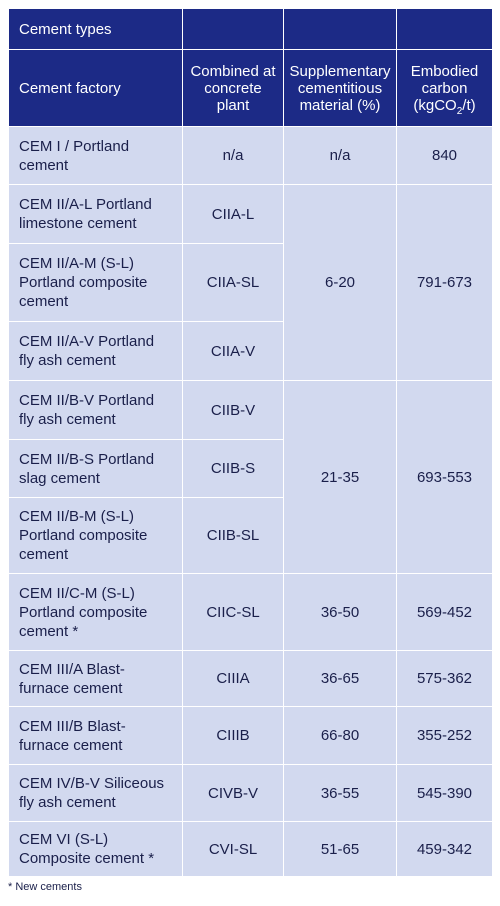 Image resolution: width=500 pixels, height=906 pixels. What do you see at coordinates (233, 88) in the screenshot?
I see `header-combined-at-plant: Combined at concrete plant` at bounding box center [233, 88].